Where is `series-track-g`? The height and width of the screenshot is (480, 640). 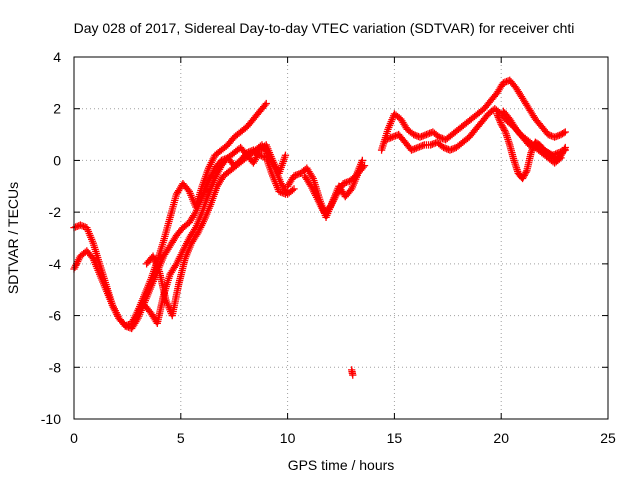 series-track-g is located at coordinates (352, 372).